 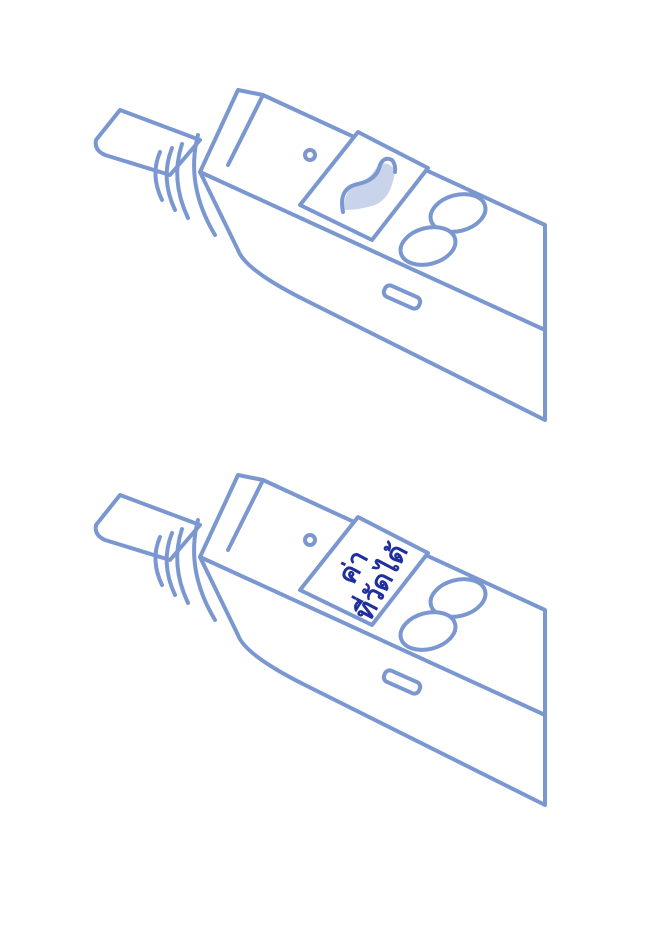 I want to click on display-panel: ค่า ที่วัดได้, so click(x=364, y=571).